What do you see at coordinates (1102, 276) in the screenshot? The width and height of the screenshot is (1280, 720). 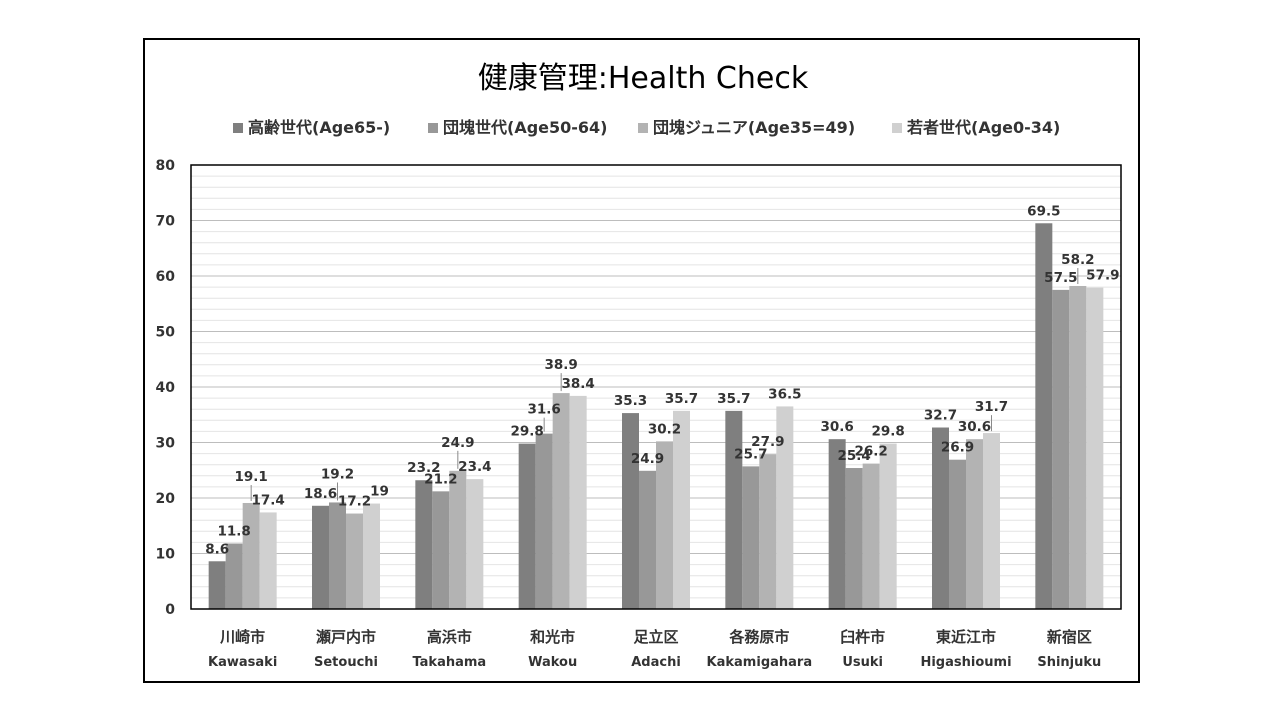 I see `data-label: 57.9` at bounding box center [1102, 276].